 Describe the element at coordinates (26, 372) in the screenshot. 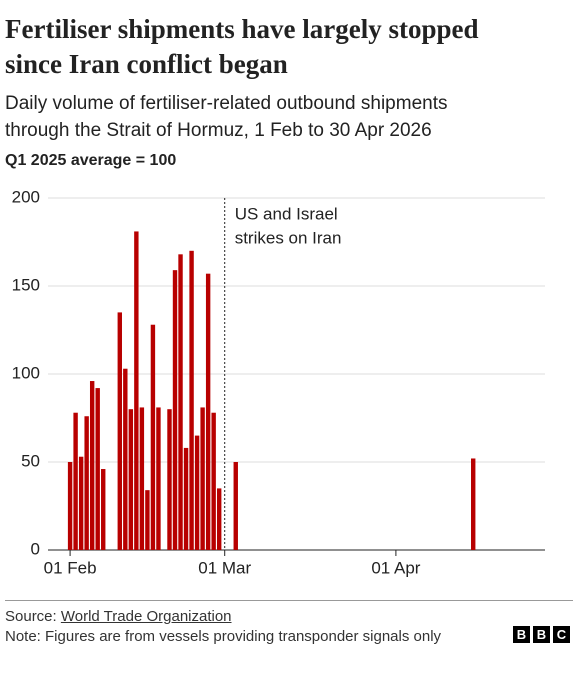

I see `y-tick-label: 100` at that location.